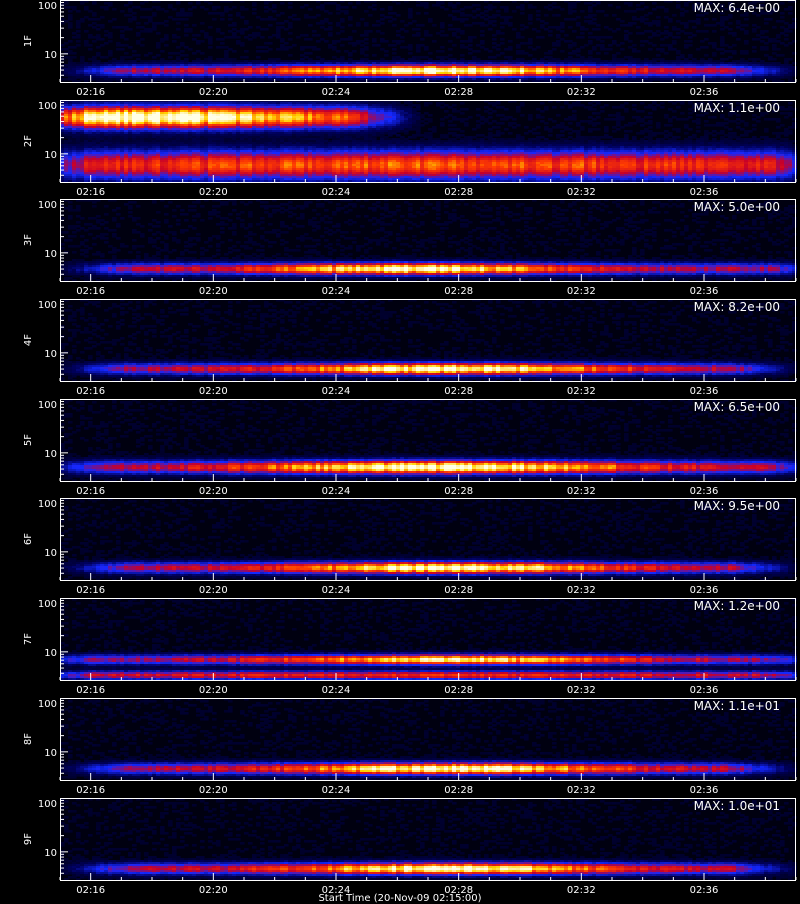 This screenshot has height=904, width=800. I want to click on panel-label: 1F, so click(28, 41).